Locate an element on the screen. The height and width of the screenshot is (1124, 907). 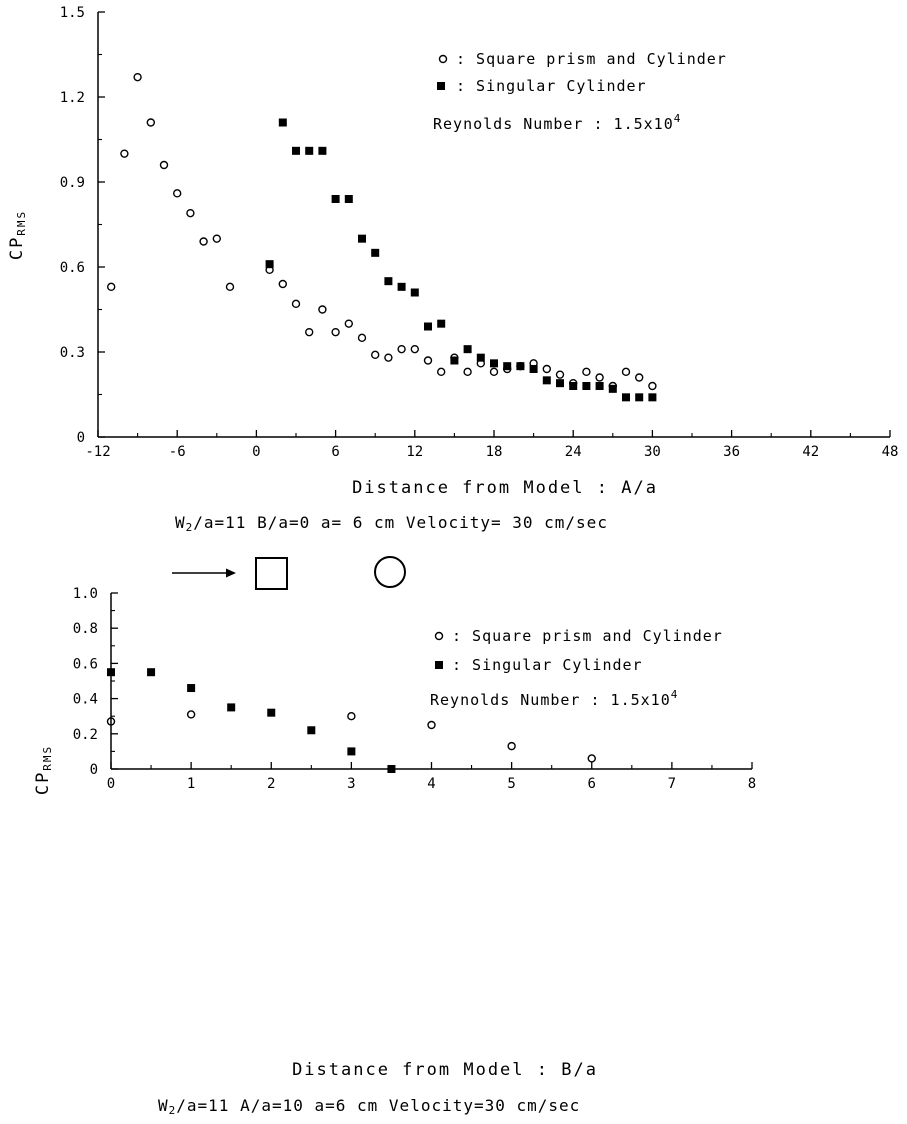
chart-2-series-filled-squares is located at coordinates (251, 720).